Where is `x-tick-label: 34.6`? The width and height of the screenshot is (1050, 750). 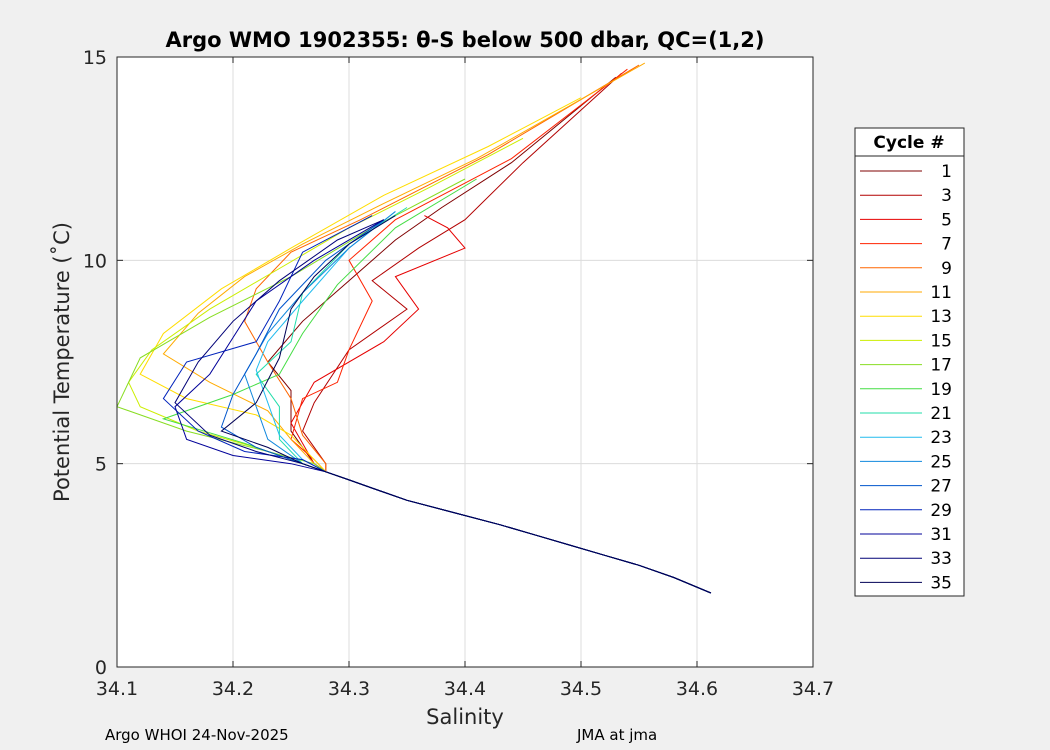 x-tick-label: 34.6 is located at coordinates (697, 689).